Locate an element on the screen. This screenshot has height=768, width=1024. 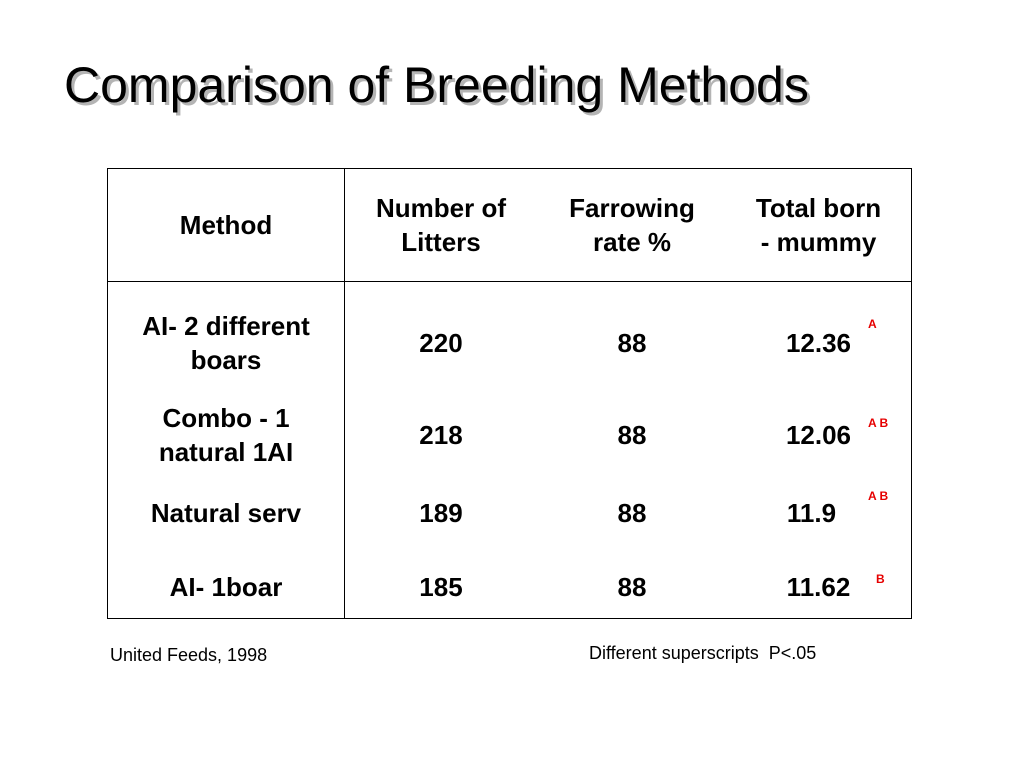
row-3-litters: 189 is located at coordinates (441, 513).